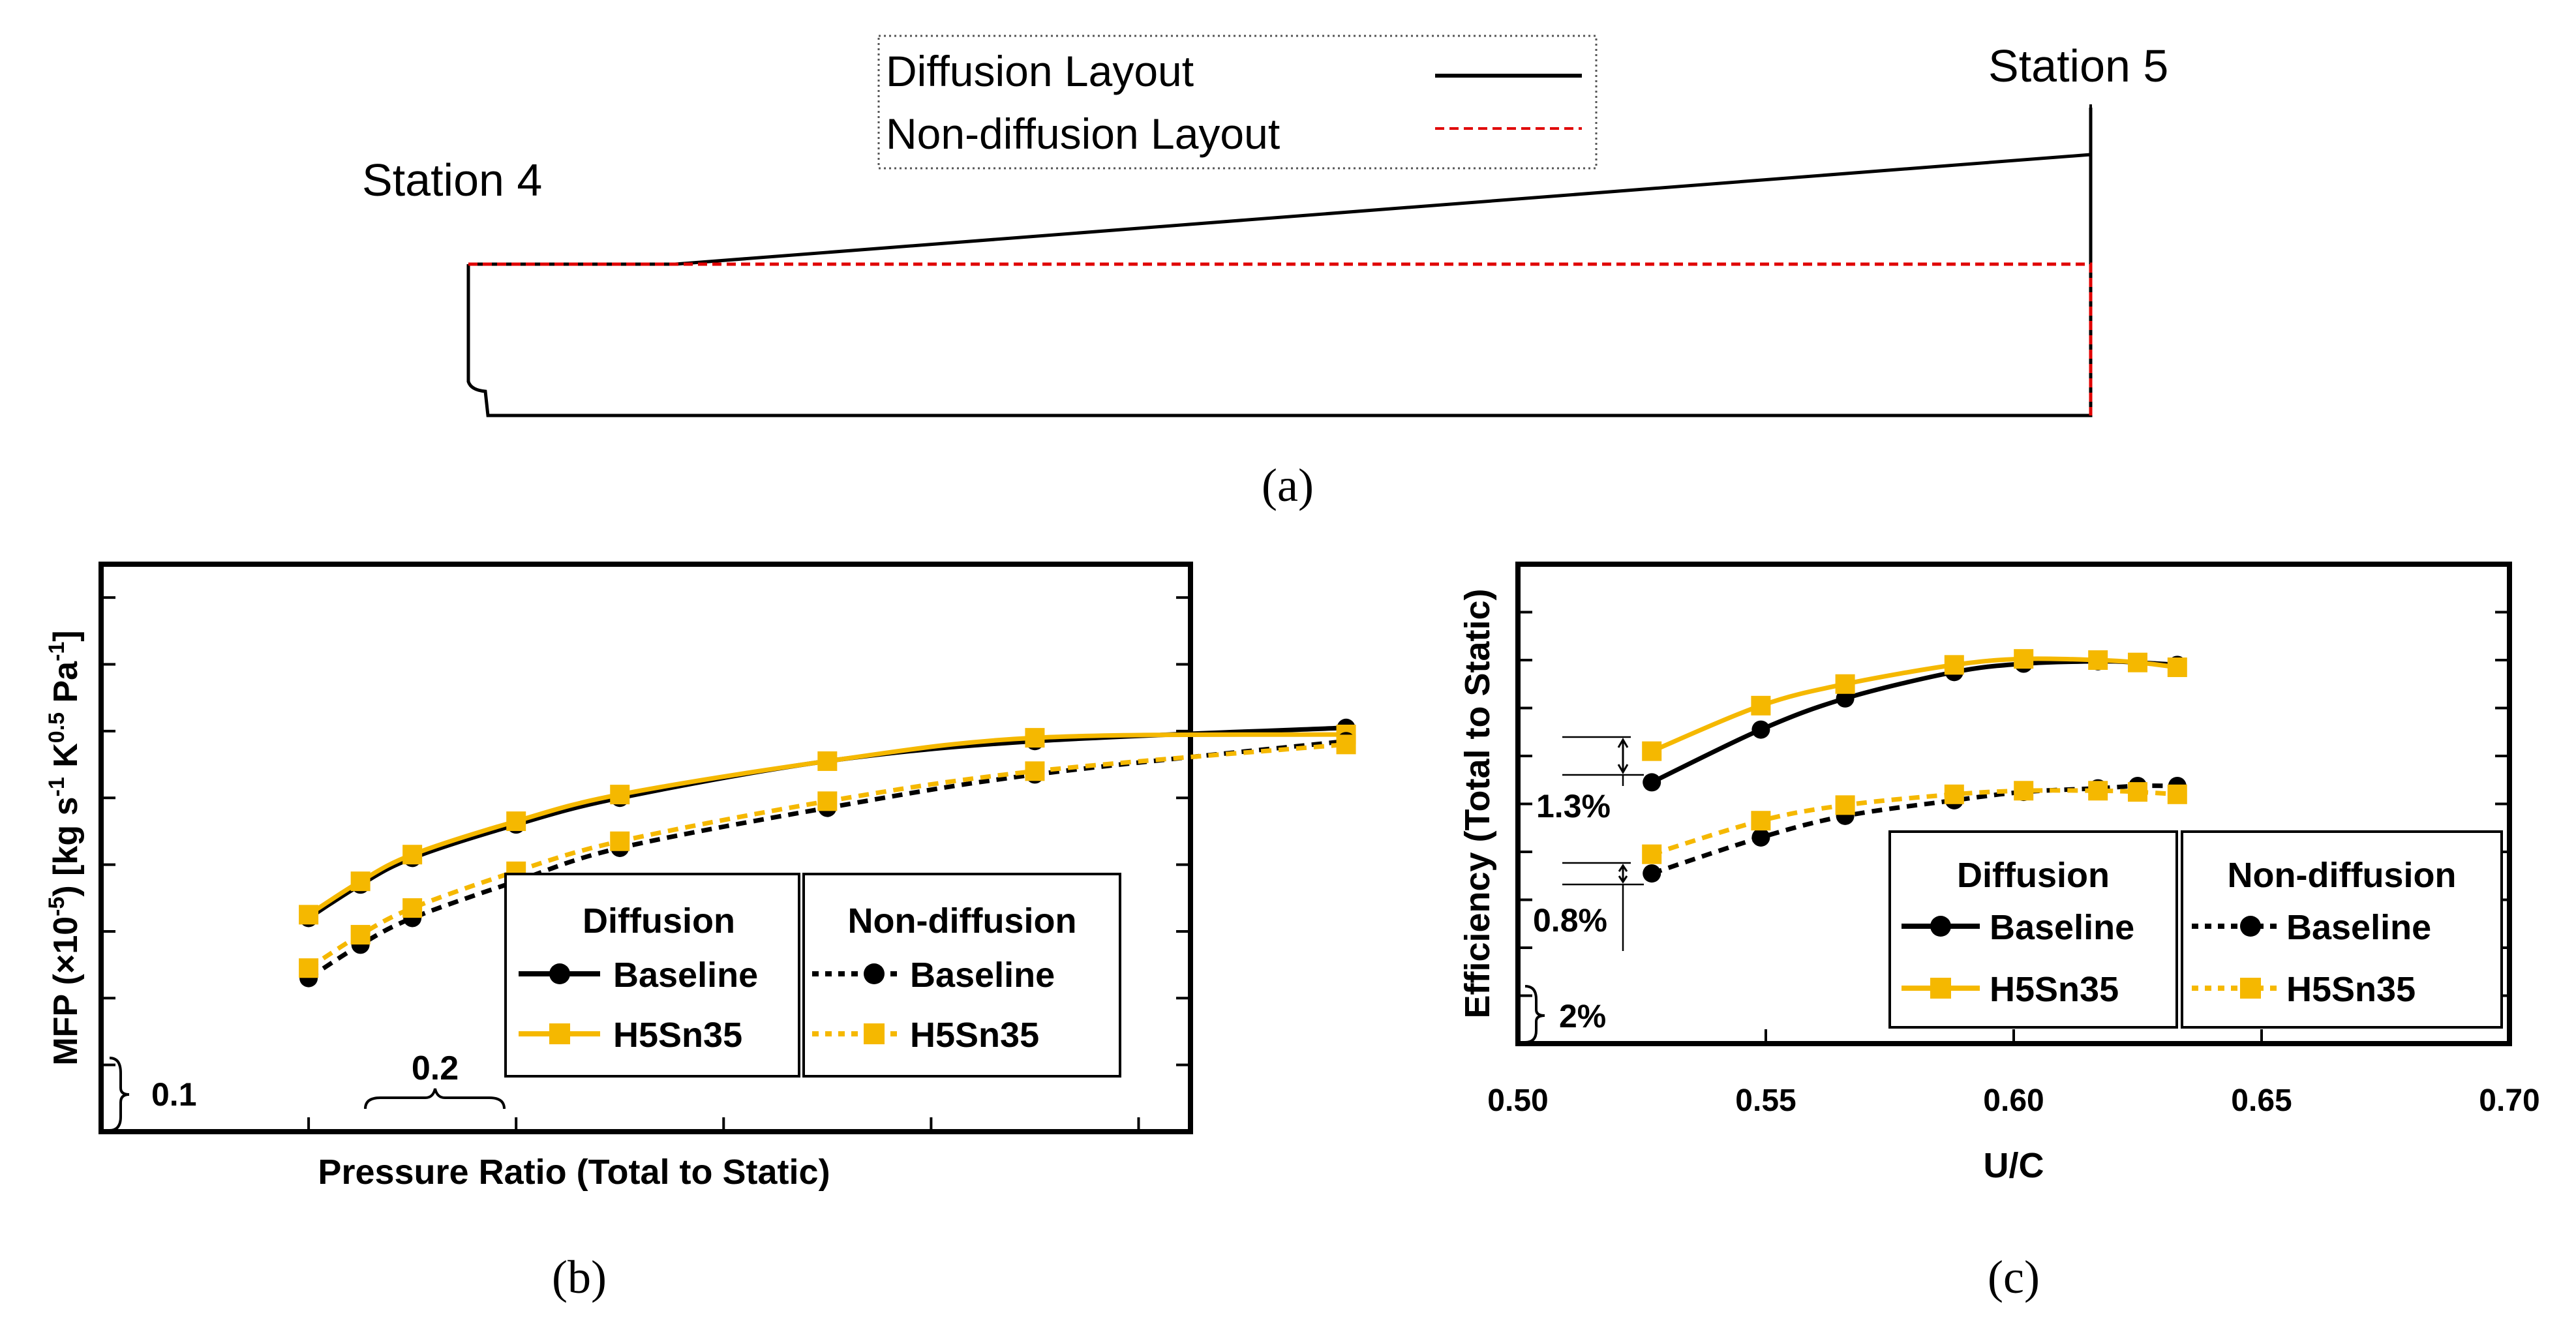  What do you see at coordinates (1478, 803) in the screenshot?
I see `panel-c-ylabel: Efficiency (Total to Static)` at bounding box center [1478, 803].